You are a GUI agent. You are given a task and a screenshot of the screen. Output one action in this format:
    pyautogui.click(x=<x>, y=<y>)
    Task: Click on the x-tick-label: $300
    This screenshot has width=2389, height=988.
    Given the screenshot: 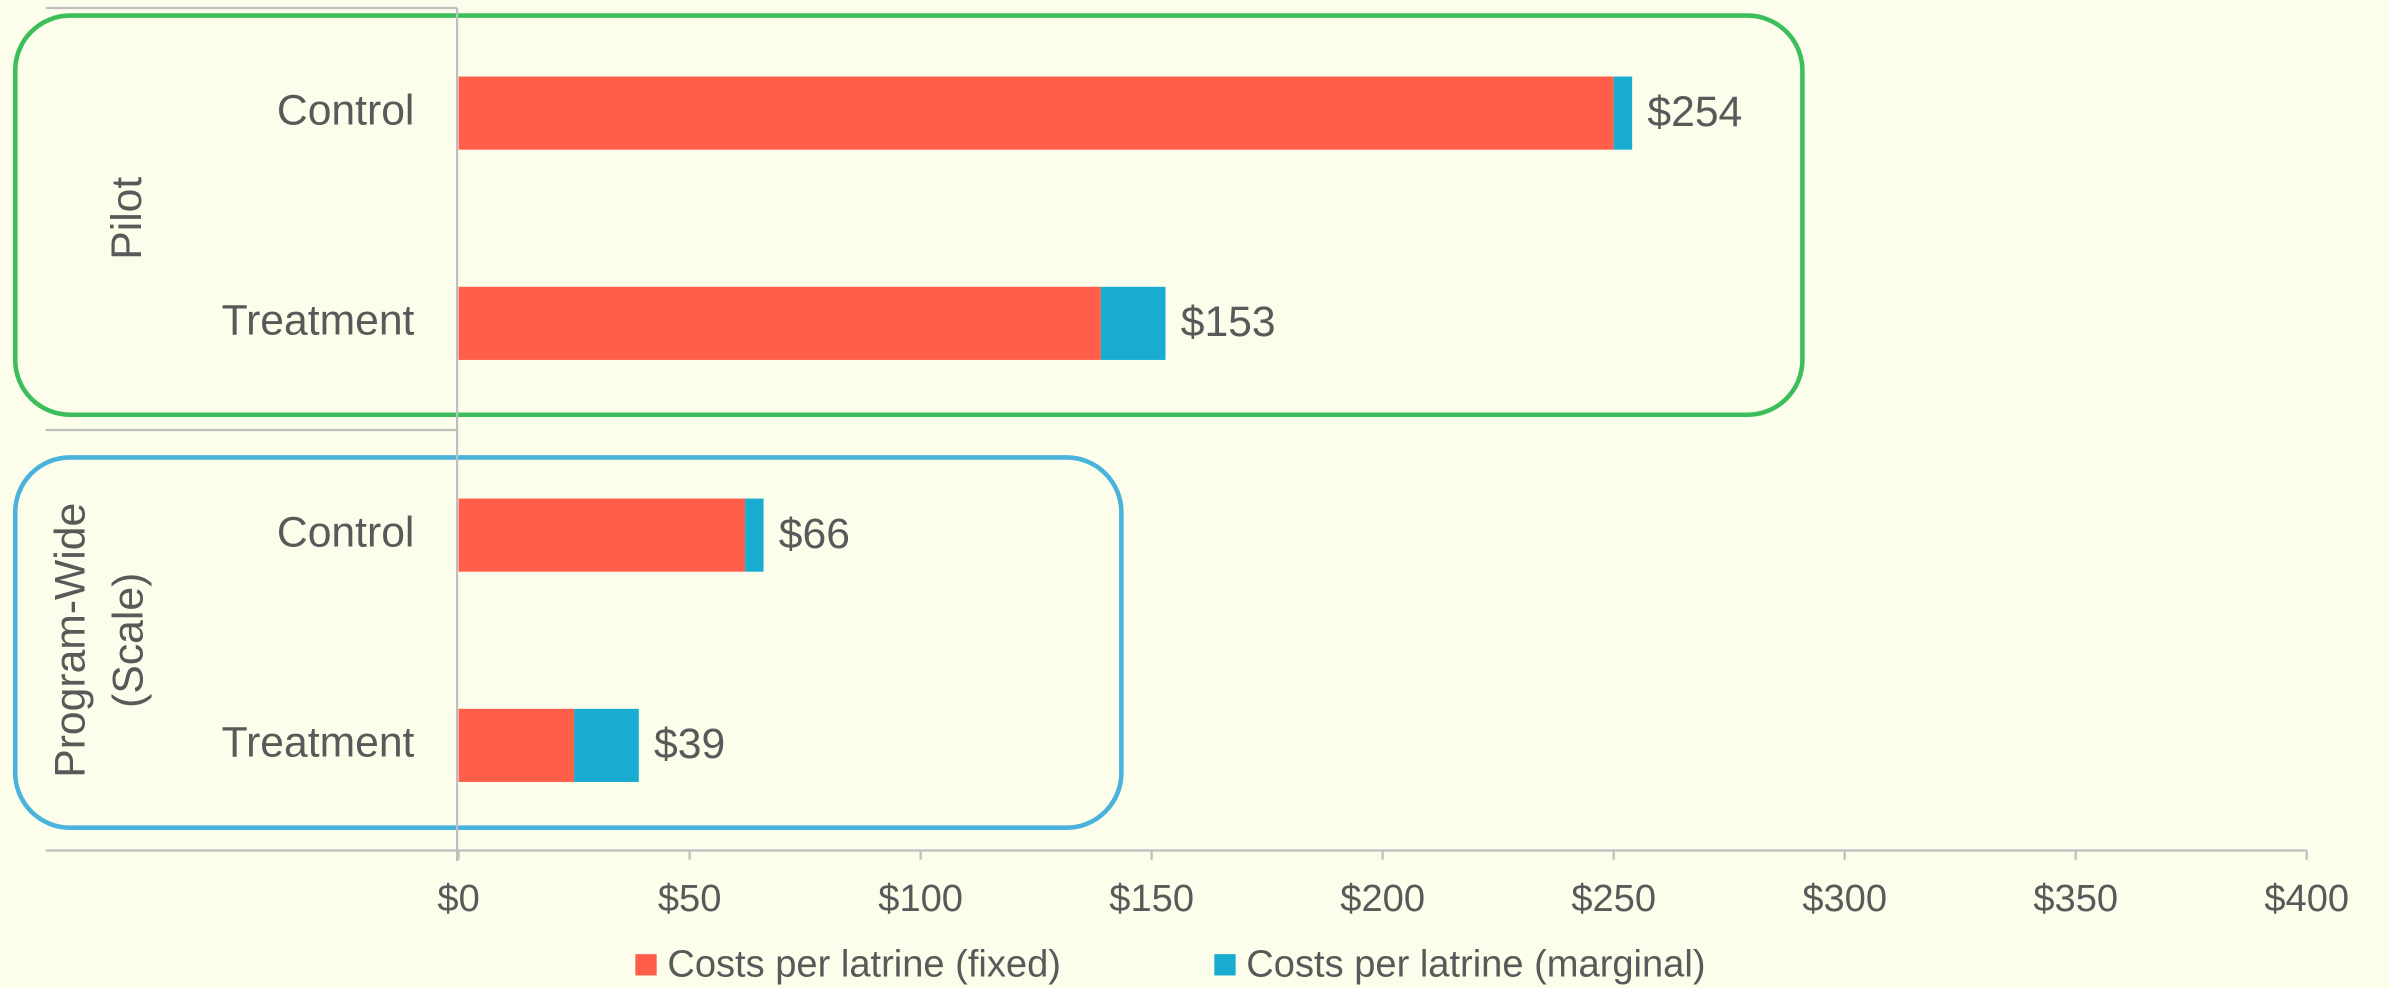 What is the action you would take?
    pyautogui.click(x=1844, y=899)
    